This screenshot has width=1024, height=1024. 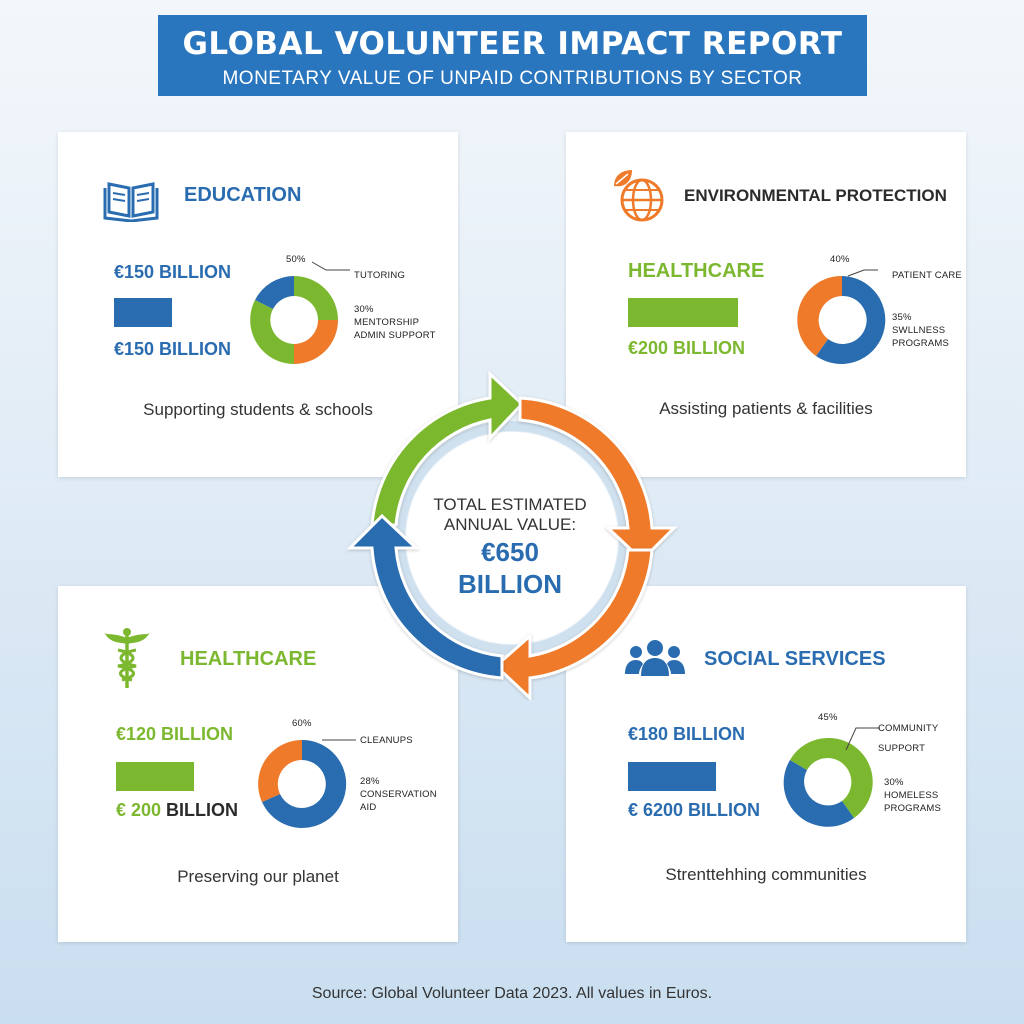 I want to click on healthcare-value-bottom-suffix: BILLION, so click(x=200, y=810).